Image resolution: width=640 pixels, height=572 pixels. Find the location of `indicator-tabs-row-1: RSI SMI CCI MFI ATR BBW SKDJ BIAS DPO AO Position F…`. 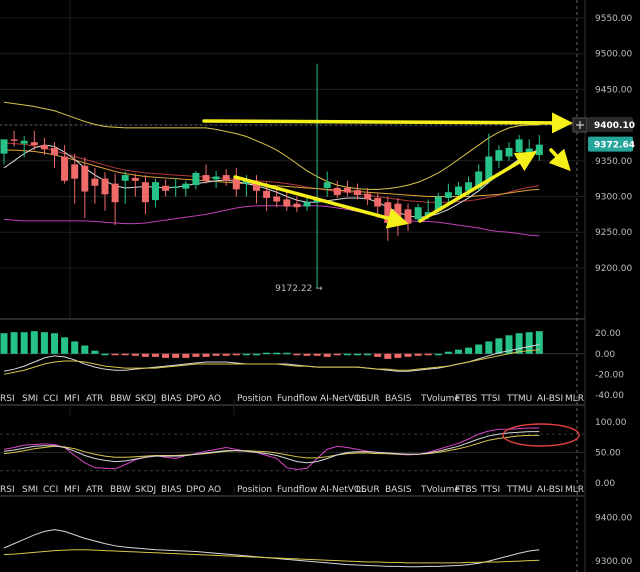

indicator-tabs-row-1: RSI SMI CCI MFI ATR BBW SKDJ BIAS DPO AO Position F… is located at coordinates (292, 399).